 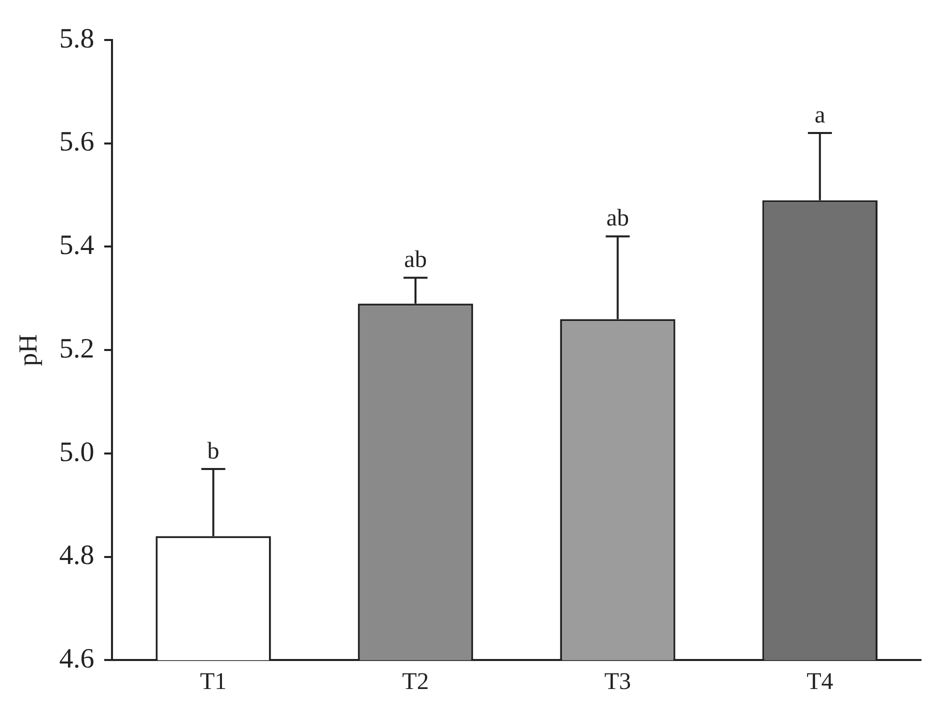 What do you see at coordinates (76, 452) in the screenshot?
I see `y-tick-label: 5.0` at bounding box center [76, 452].